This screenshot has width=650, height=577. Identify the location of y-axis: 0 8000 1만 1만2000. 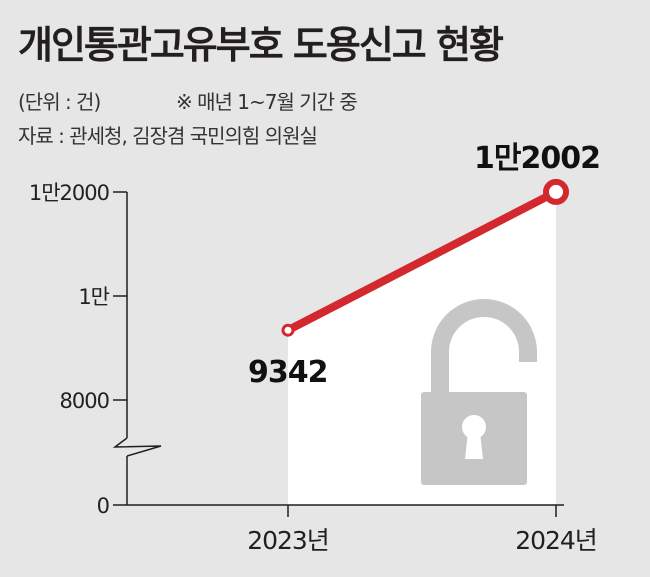
(95, 349).